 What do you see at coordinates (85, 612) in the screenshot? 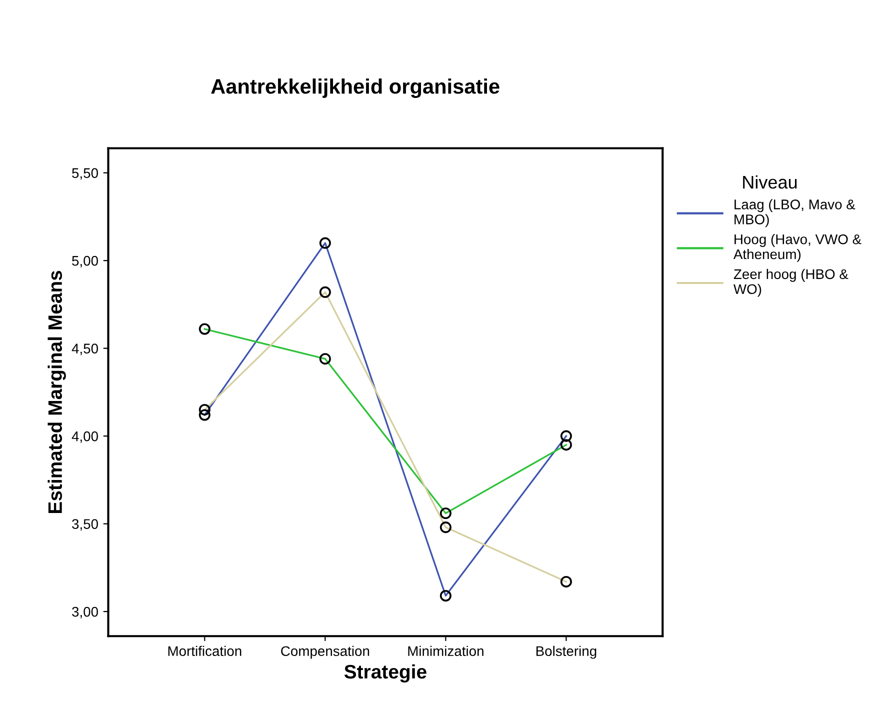
I see `y-tick-label: 3,00` at bounding box center [85, 612].